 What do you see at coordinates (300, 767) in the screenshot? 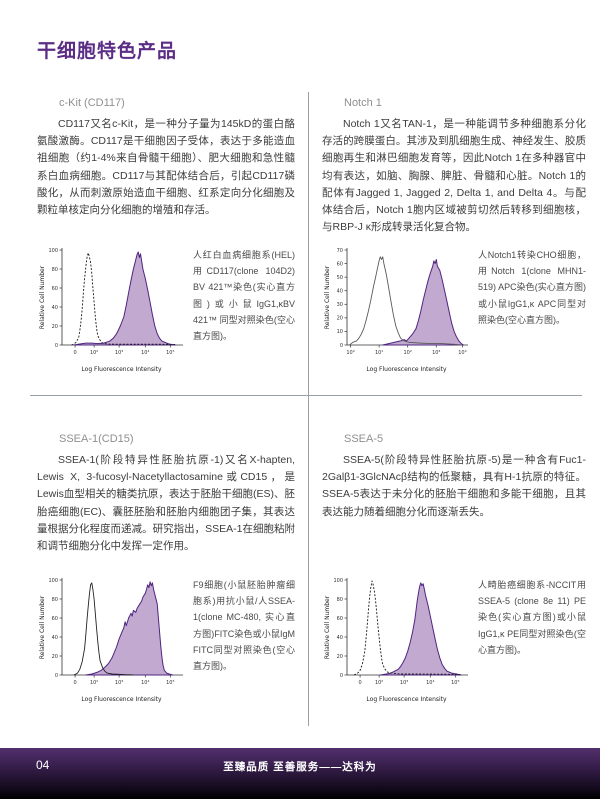
I see `footer-slogan: 至臻品质 至善服务——达科为` at bounding box center [300, 767].